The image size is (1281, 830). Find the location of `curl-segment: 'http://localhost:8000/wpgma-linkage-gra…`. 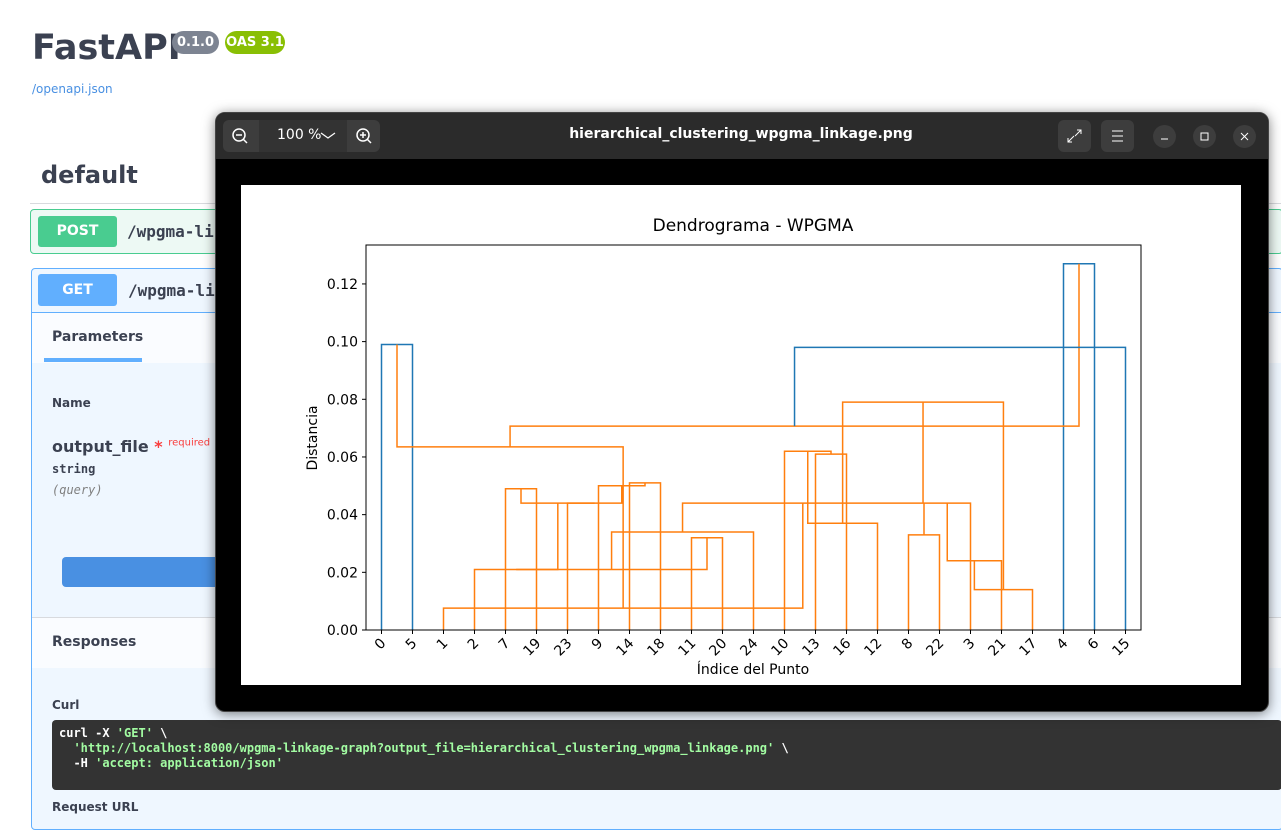

curl-segment: 'http://localhost:8000/wpgma-linkage-gra… is located at coordinates (417, 748).